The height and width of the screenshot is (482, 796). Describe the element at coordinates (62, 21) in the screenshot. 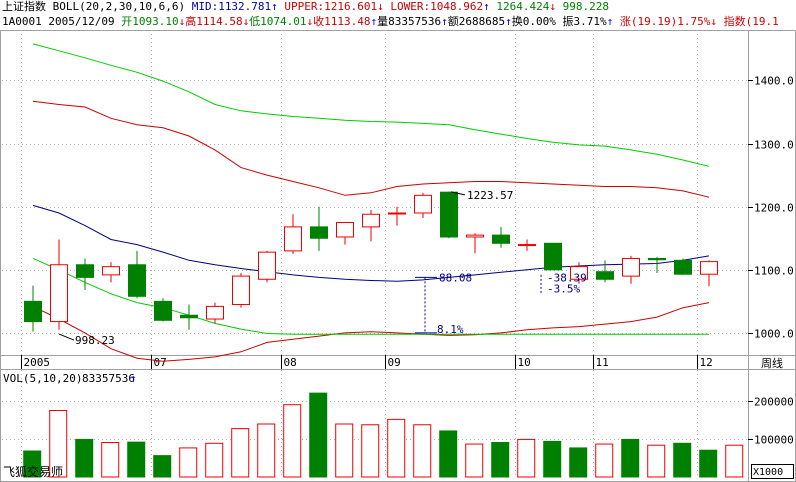

I see `quote-header-part-0: 1A0001 2005/12/09` at that location.